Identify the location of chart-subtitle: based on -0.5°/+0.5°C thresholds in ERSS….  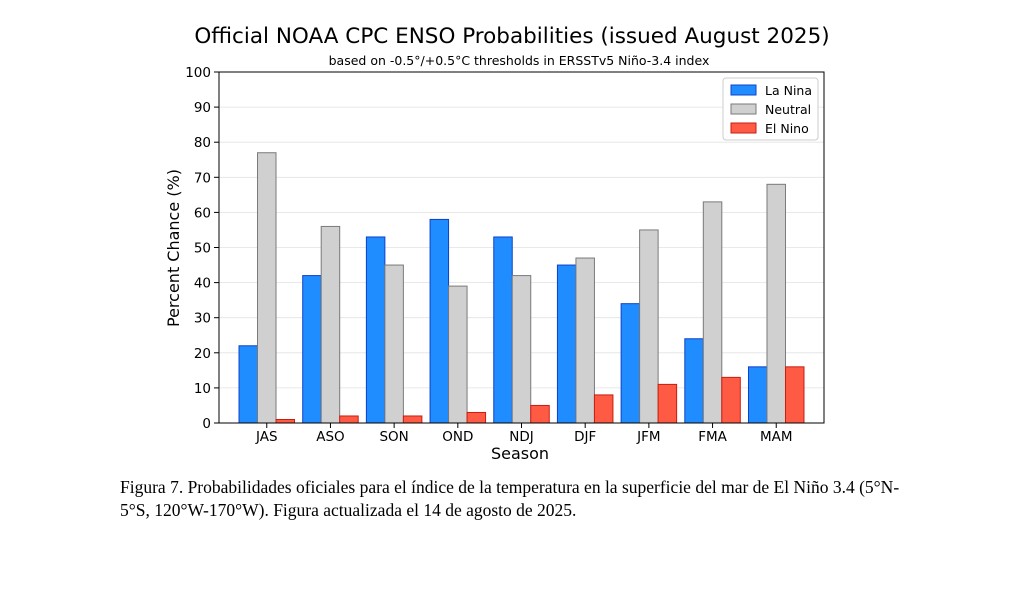
(519, 60).